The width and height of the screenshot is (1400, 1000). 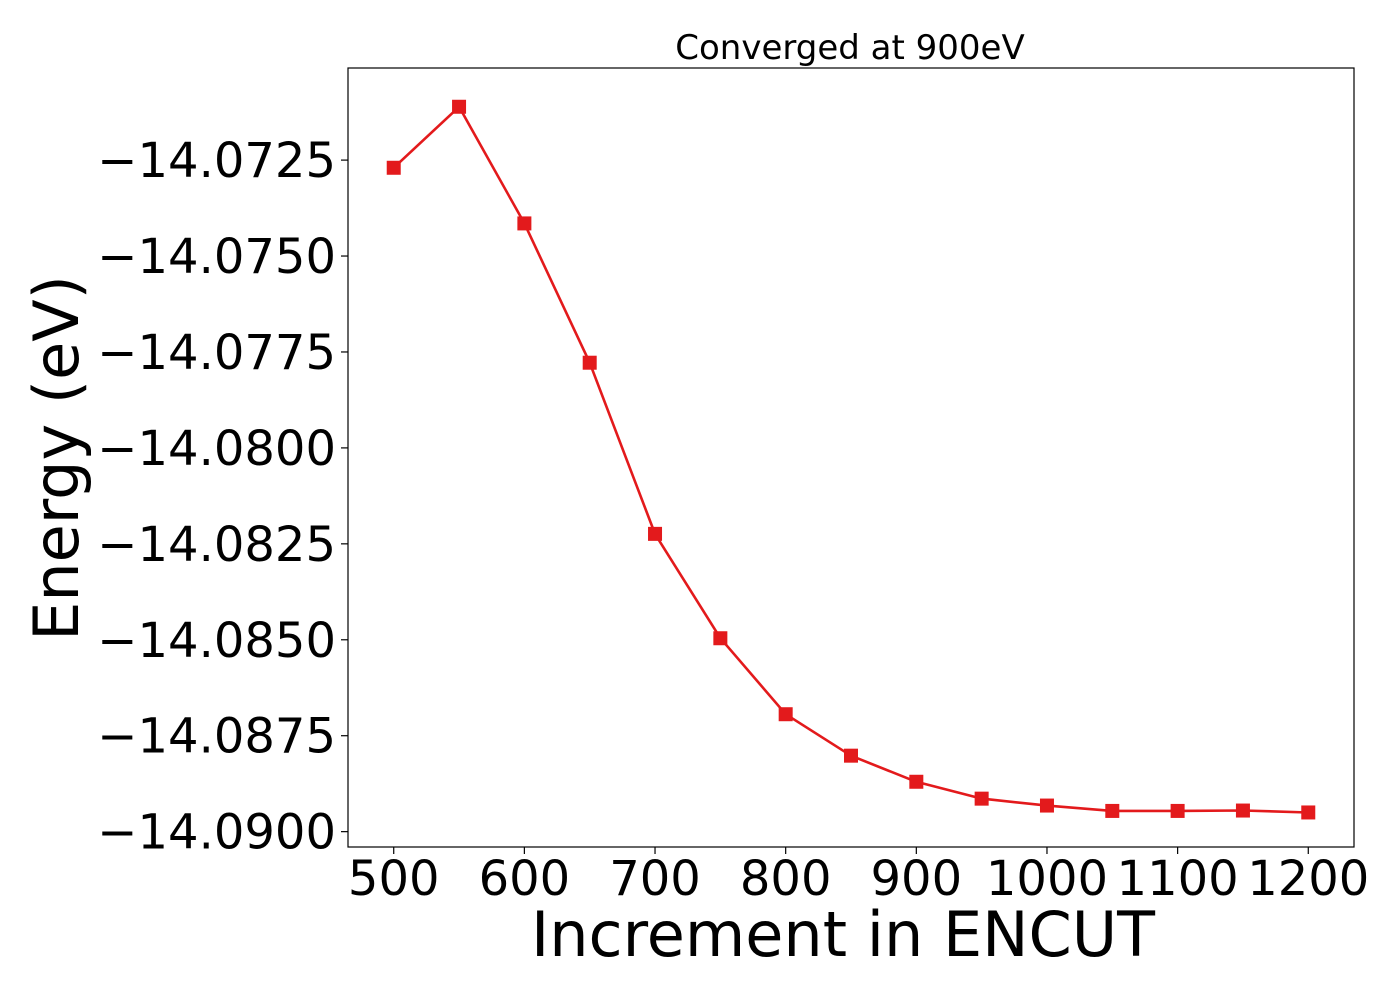 I want to click on x-axis: 500 600 700 800 900 1000 1100 1200, so click(x=858, y=877).